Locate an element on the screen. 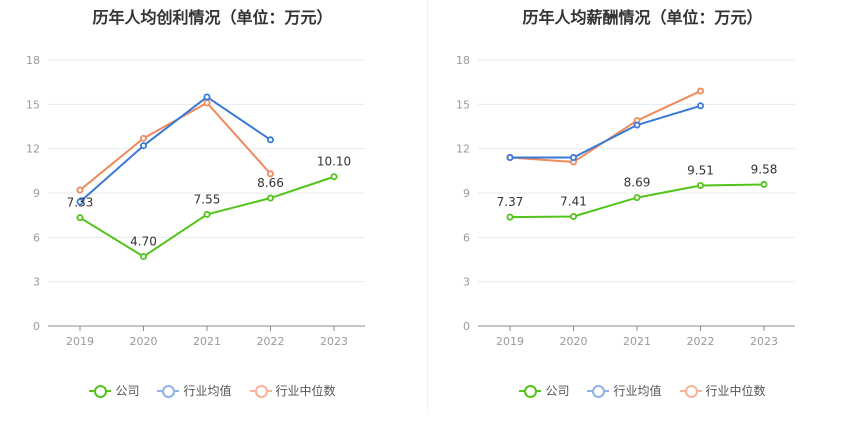  chart-title: 历年人均创利情况（单位：万元） is located at coordinates (212, 17).